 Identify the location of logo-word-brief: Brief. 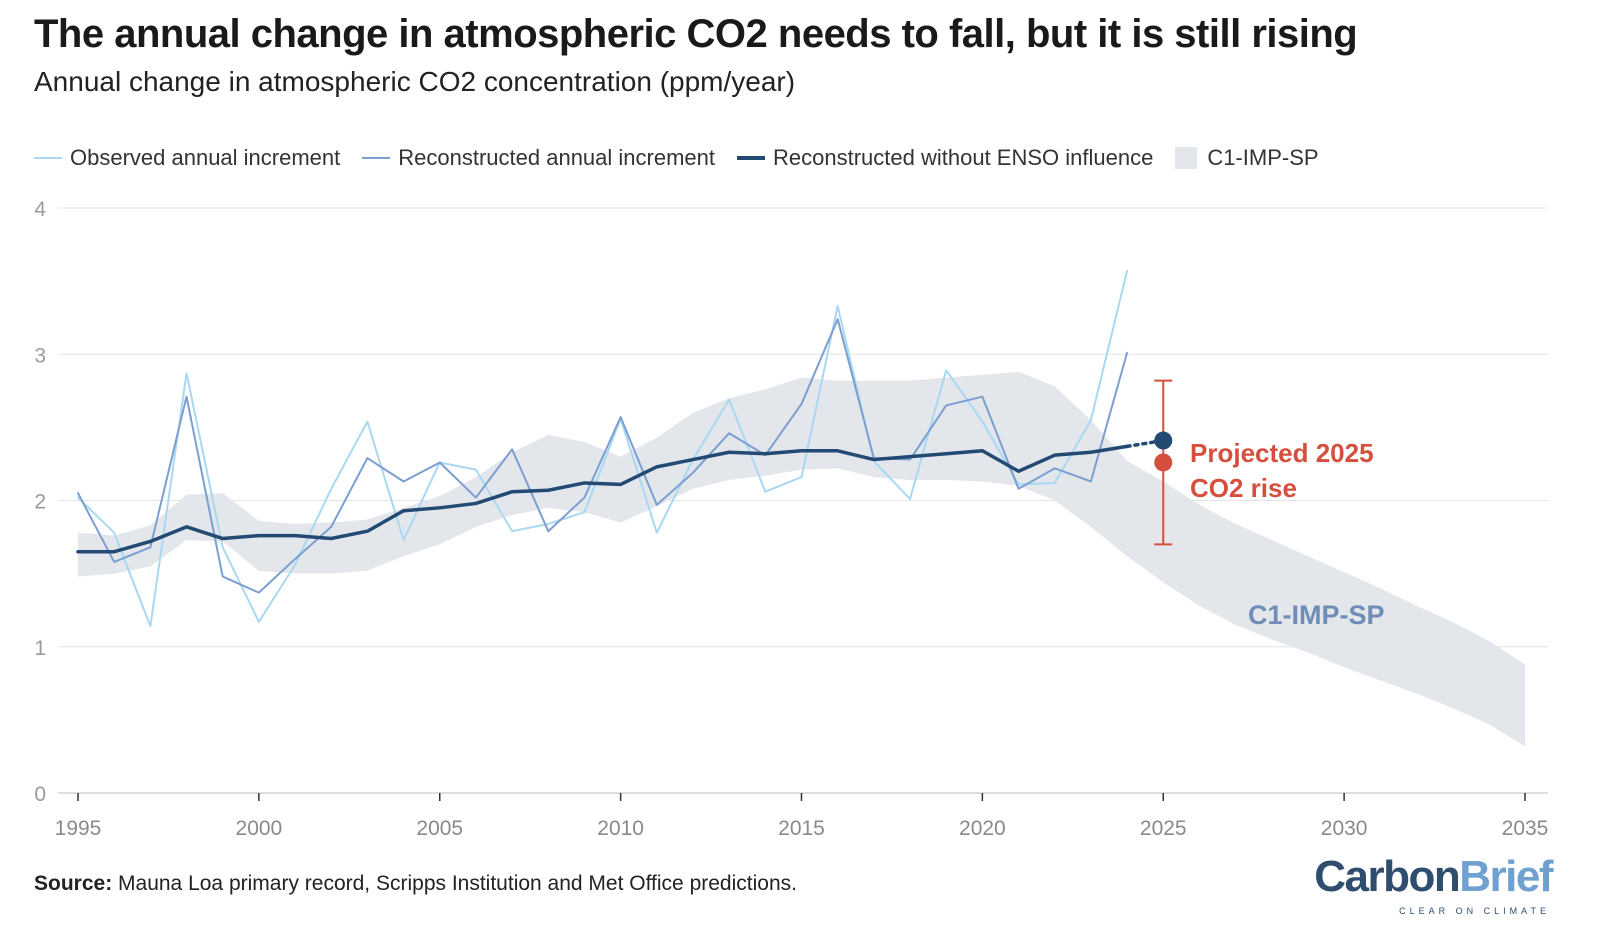
(1506, 876).